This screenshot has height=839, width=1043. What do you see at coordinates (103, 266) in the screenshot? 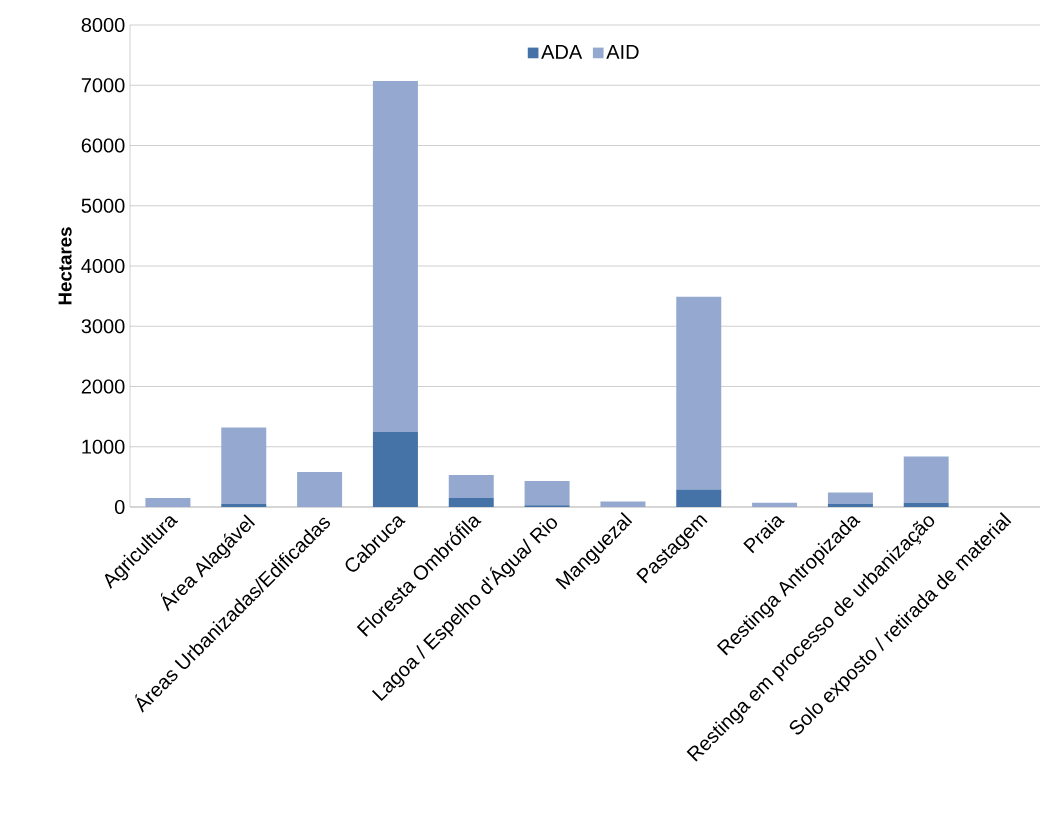
I see `y-tick-label: 4000` at bounding box center [103, 266].